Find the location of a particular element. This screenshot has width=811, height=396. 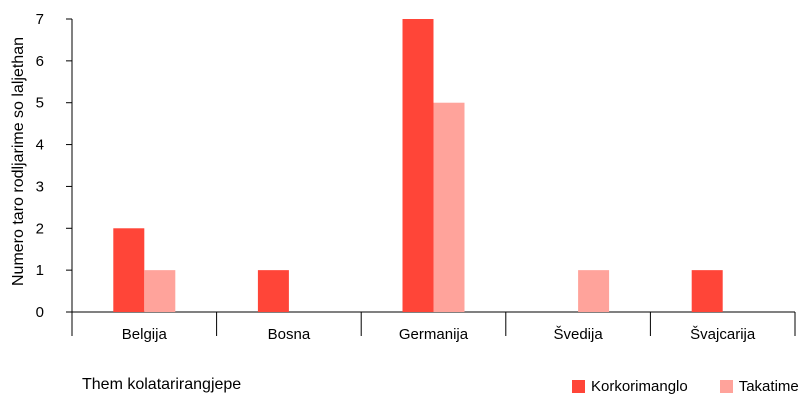

legend-item-takatime: Takatime is located at coordinates (759, 386).